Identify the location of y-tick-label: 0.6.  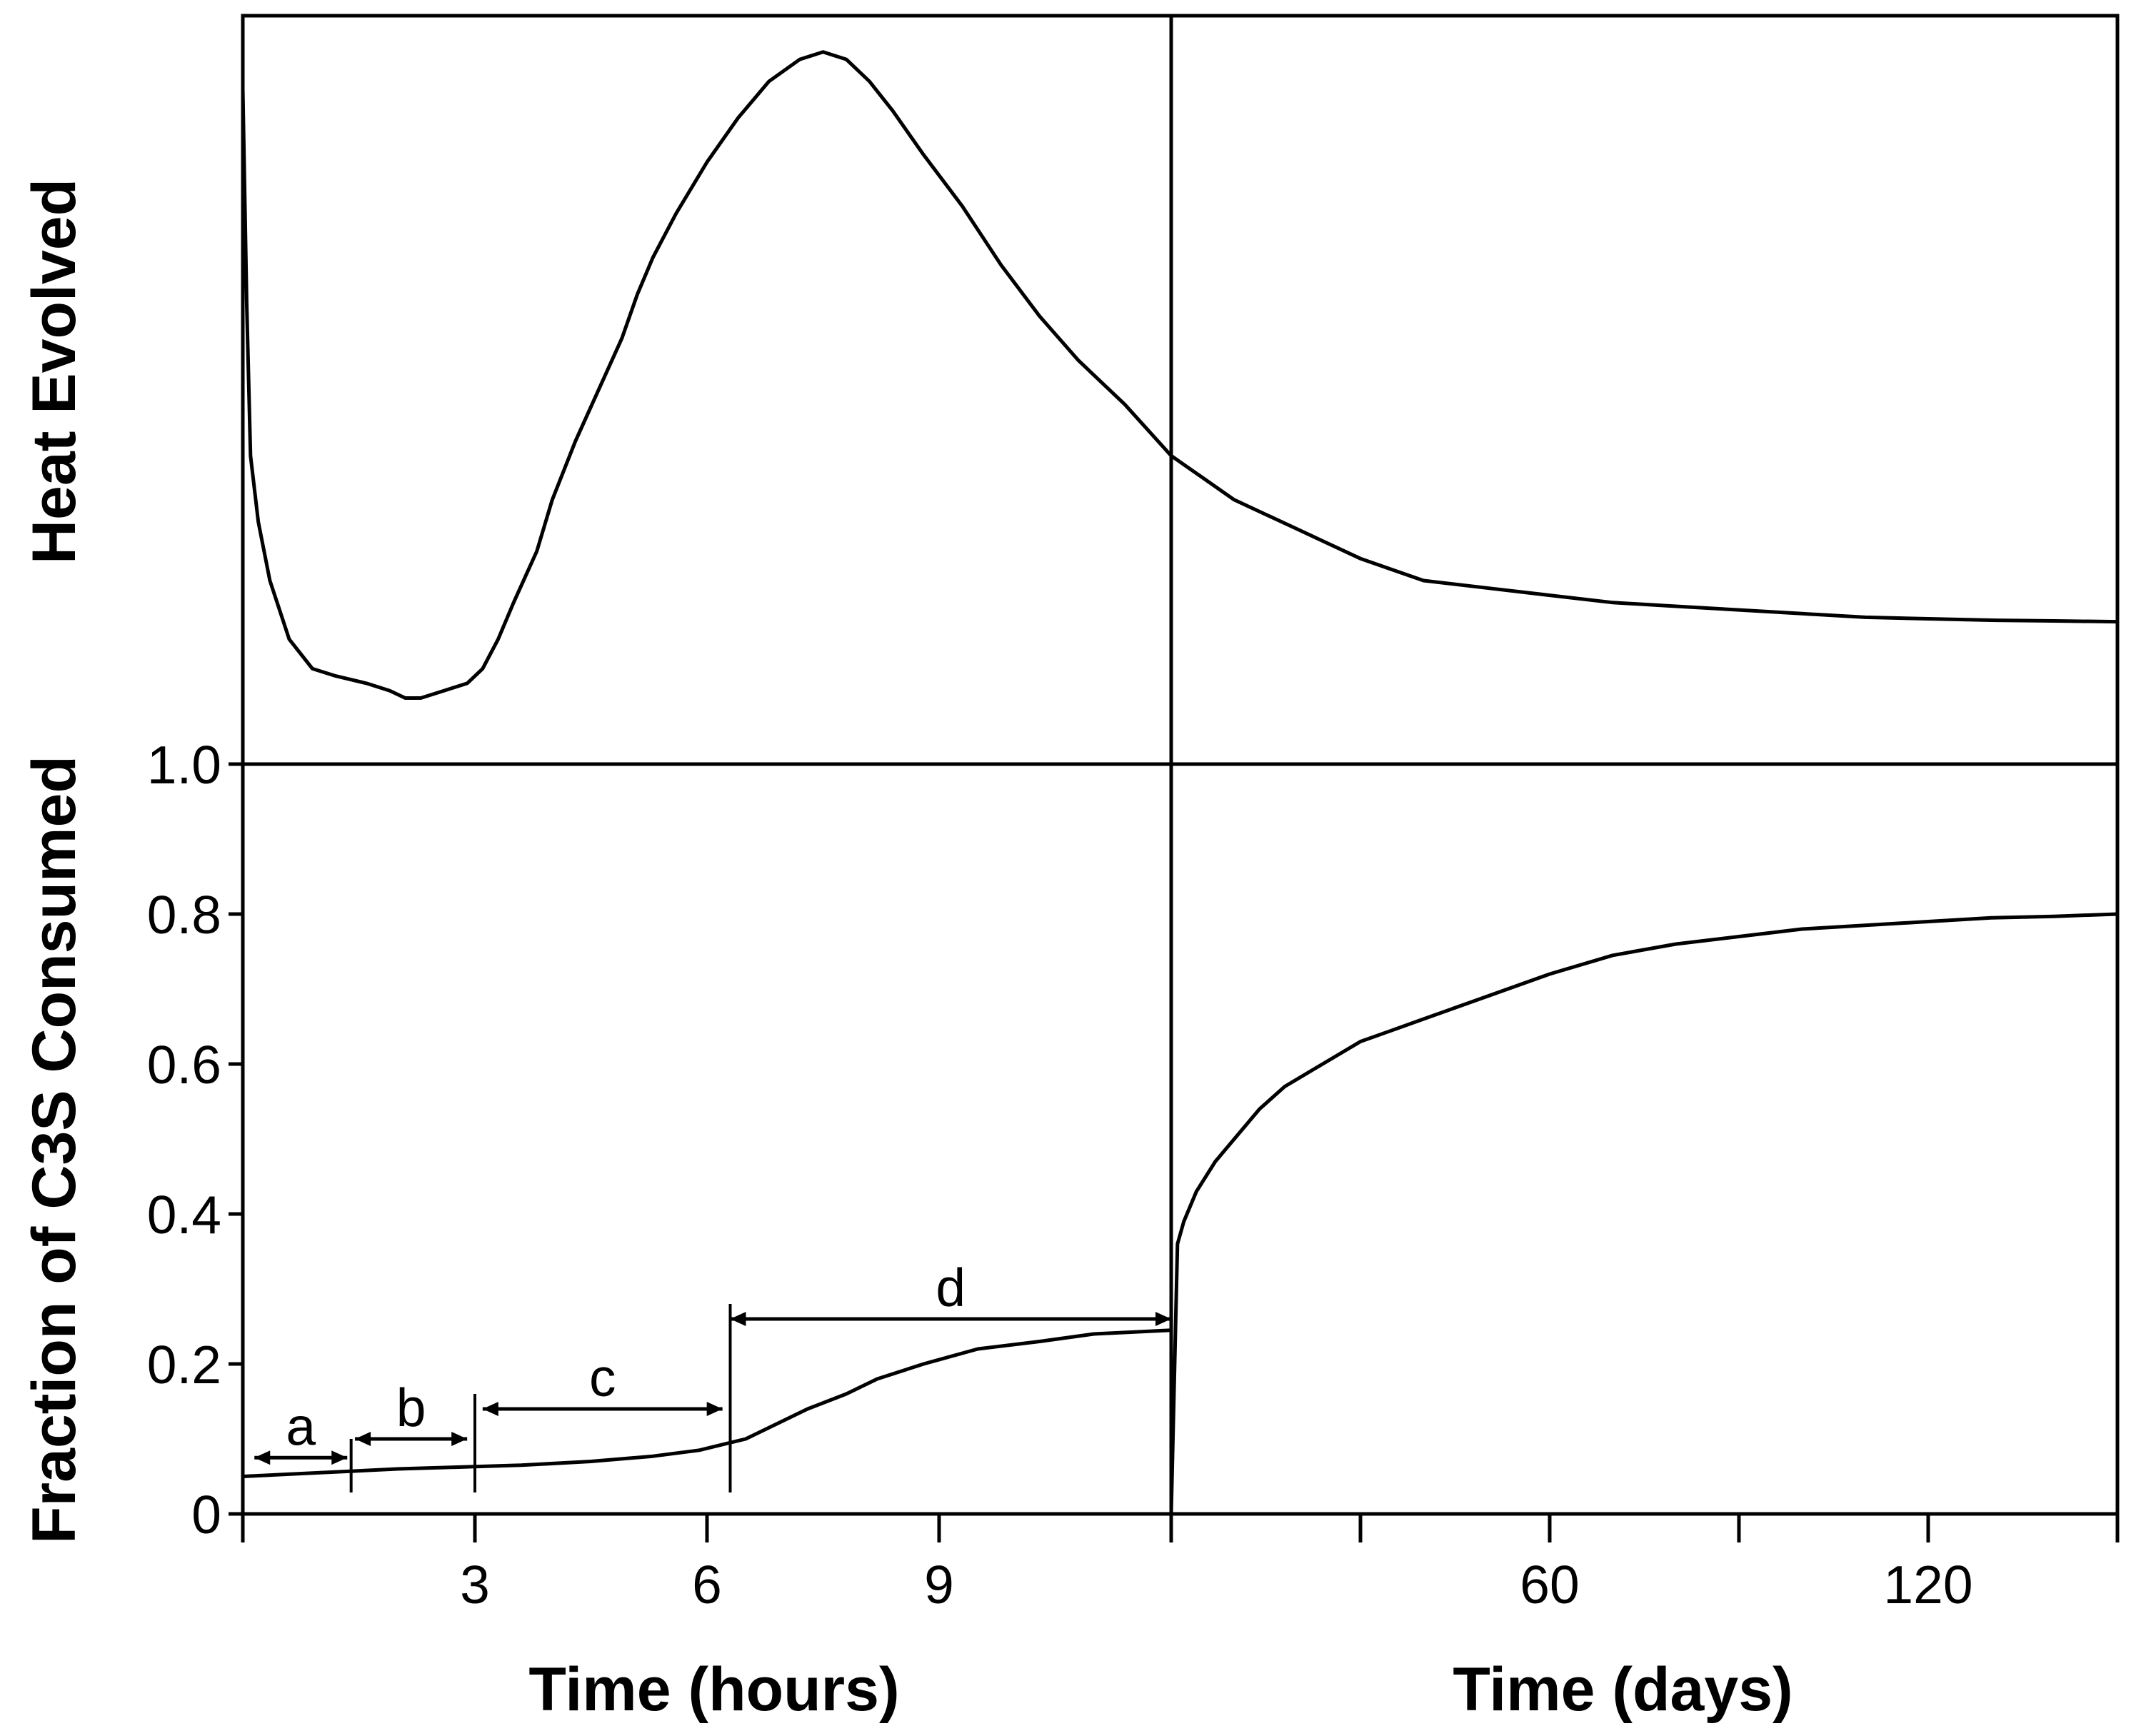
(184, 1065).